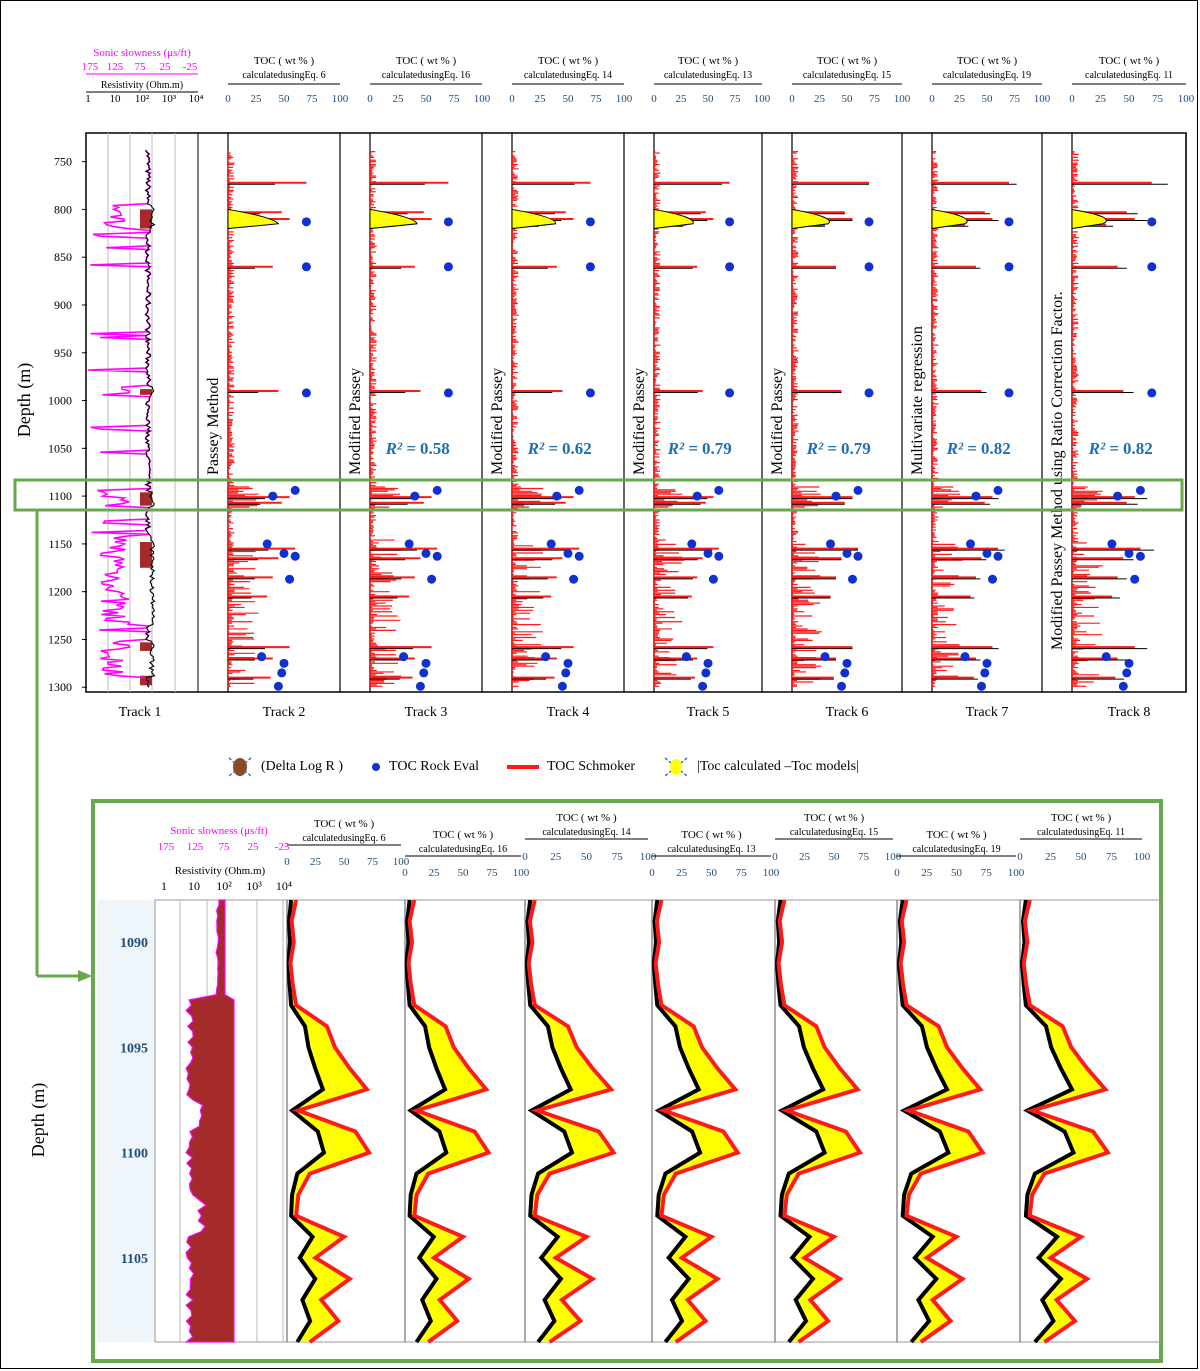  I want to click on track-label: Track 7, so click(987, 712).